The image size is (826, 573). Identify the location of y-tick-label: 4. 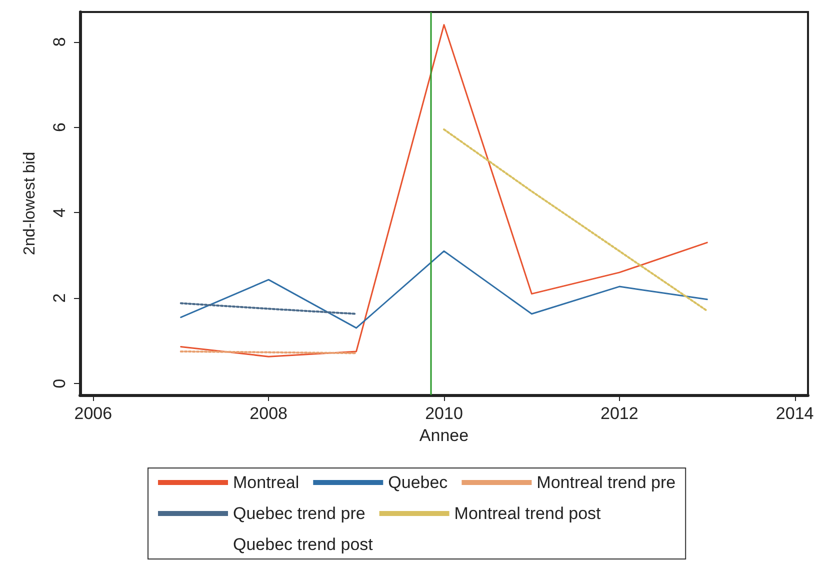
(59, 213).